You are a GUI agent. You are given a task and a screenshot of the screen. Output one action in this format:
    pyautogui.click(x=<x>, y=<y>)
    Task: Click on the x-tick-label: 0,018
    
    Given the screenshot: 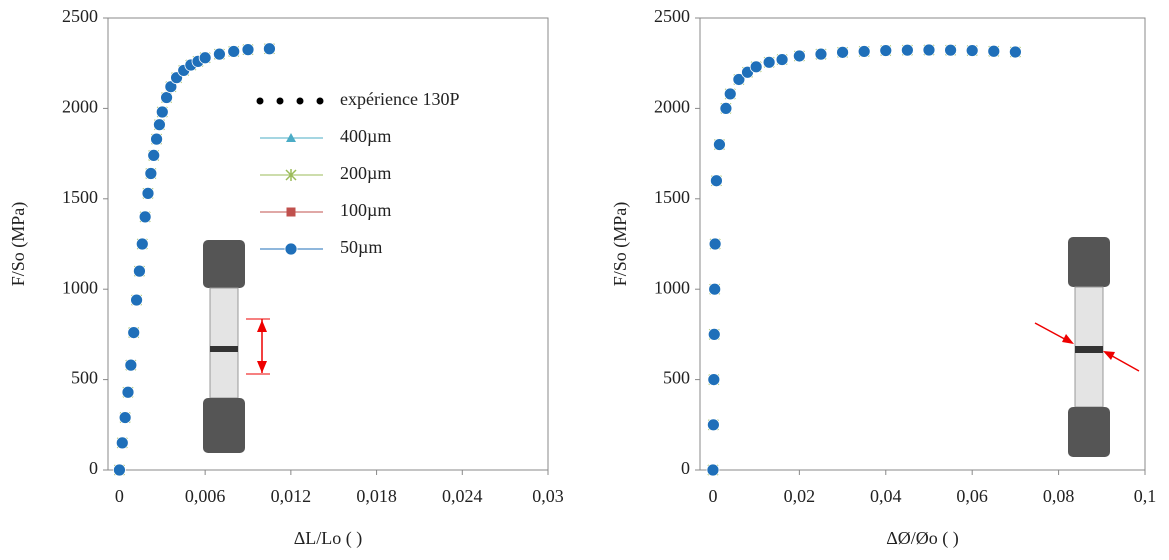 What is the action you would take?
    pyautogui.click(x=376, y=496)
    